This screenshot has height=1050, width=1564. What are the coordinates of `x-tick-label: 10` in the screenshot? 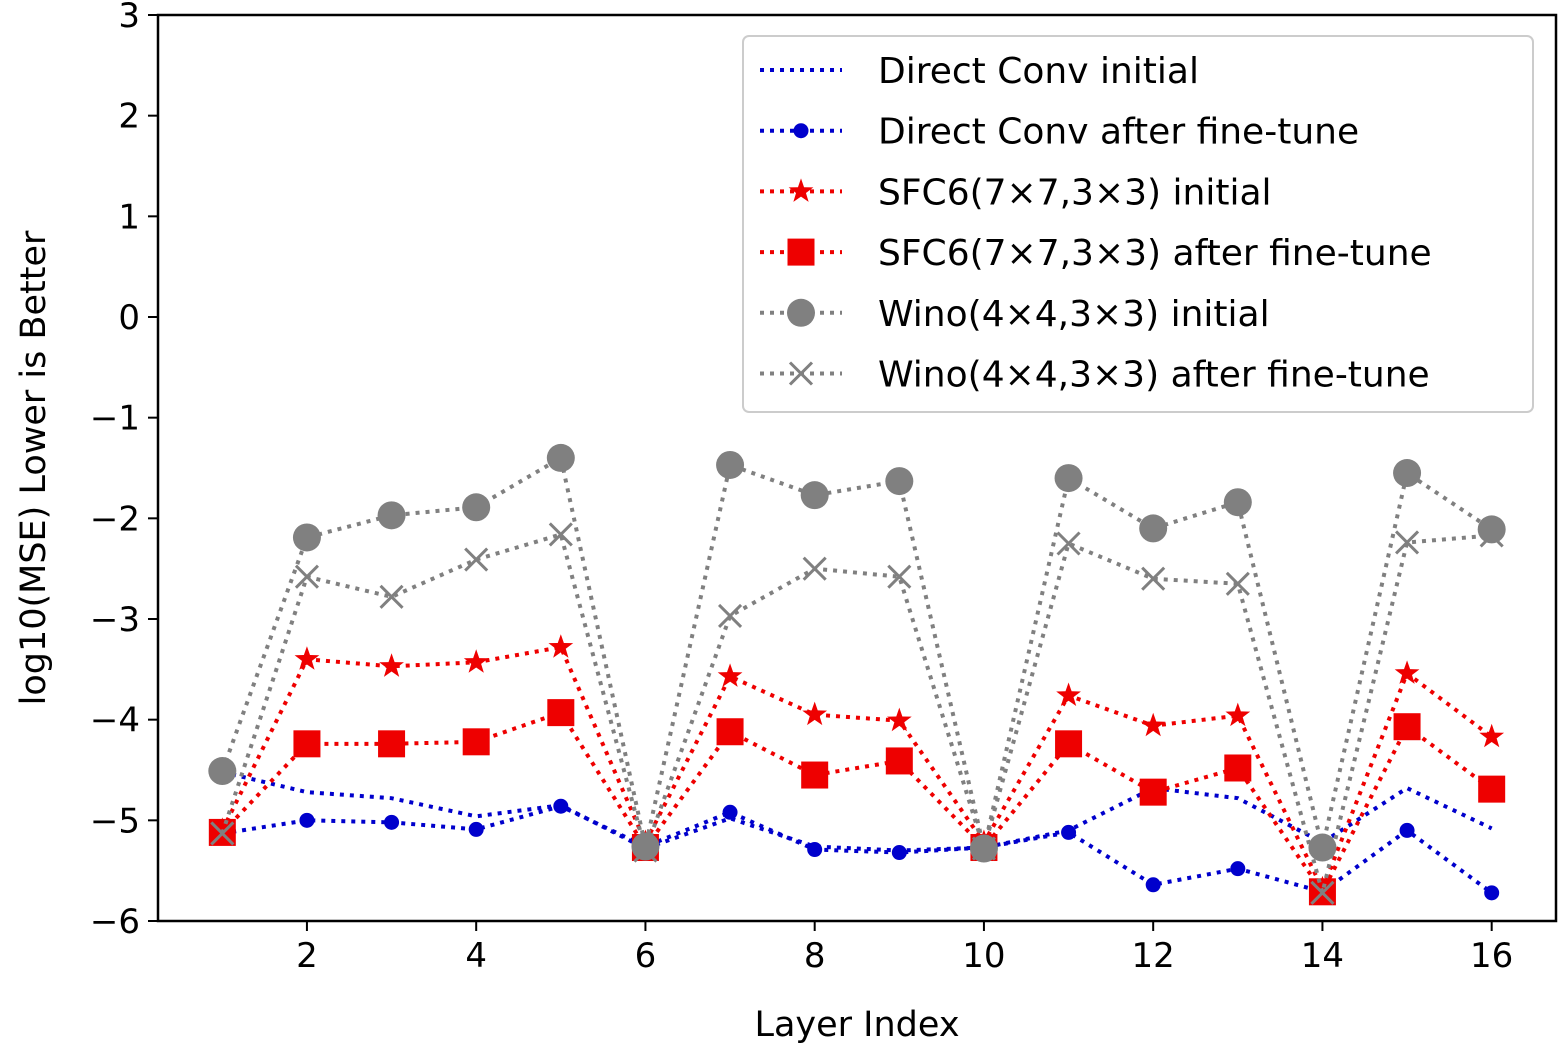 It's located at (983, 956).